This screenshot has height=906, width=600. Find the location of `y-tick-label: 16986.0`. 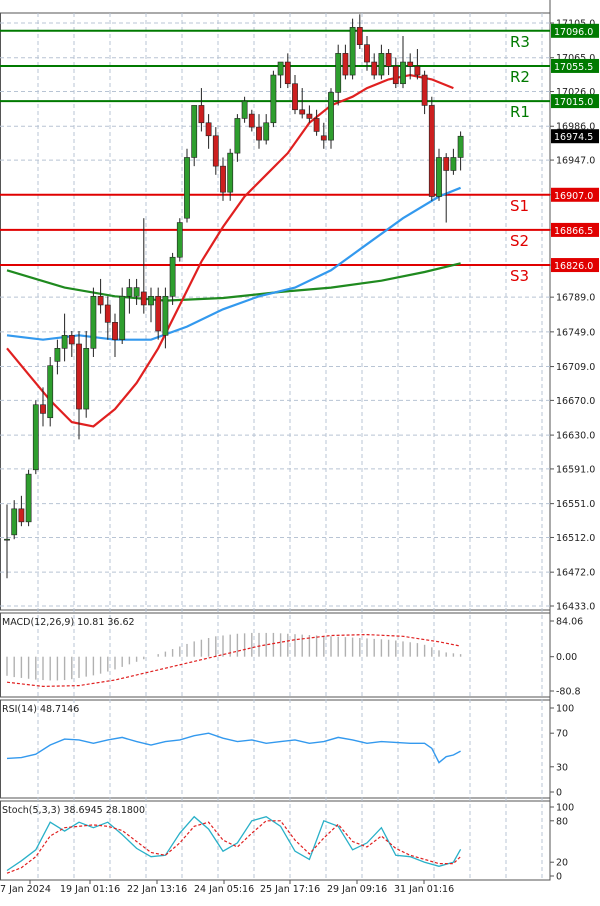

y-tick-label: 16986.0 is located at coordinates (575, 127).